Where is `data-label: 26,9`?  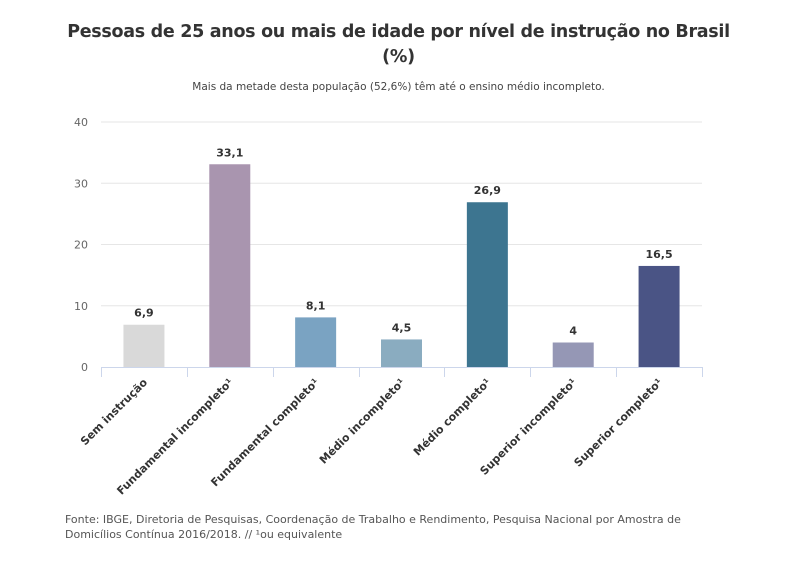 data-label: 26,9 is located at coordinates (487, 190).